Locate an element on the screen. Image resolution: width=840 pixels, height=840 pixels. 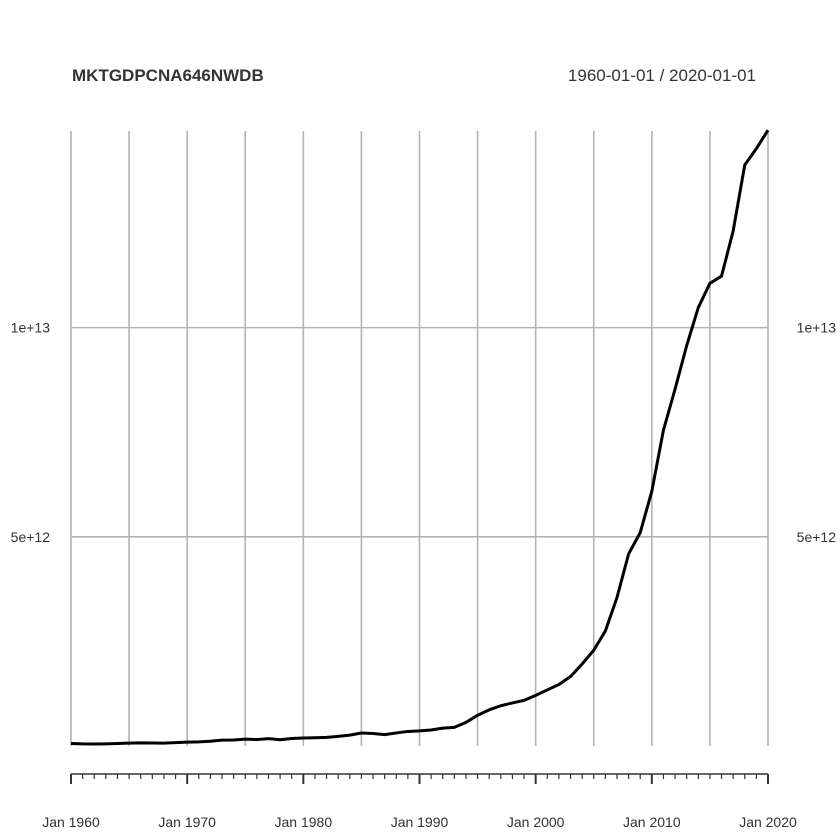
y-tick-label-left: 1e+13 is located at coordinates (31, 328).